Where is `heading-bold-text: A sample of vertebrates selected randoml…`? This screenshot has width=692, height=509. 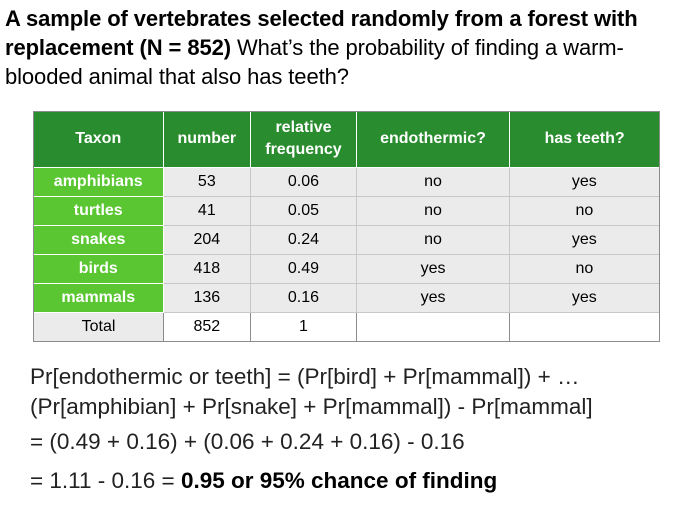
heading-bold-text: A sample of vertebrates selected randoml… is located at coordinates (321, 33).